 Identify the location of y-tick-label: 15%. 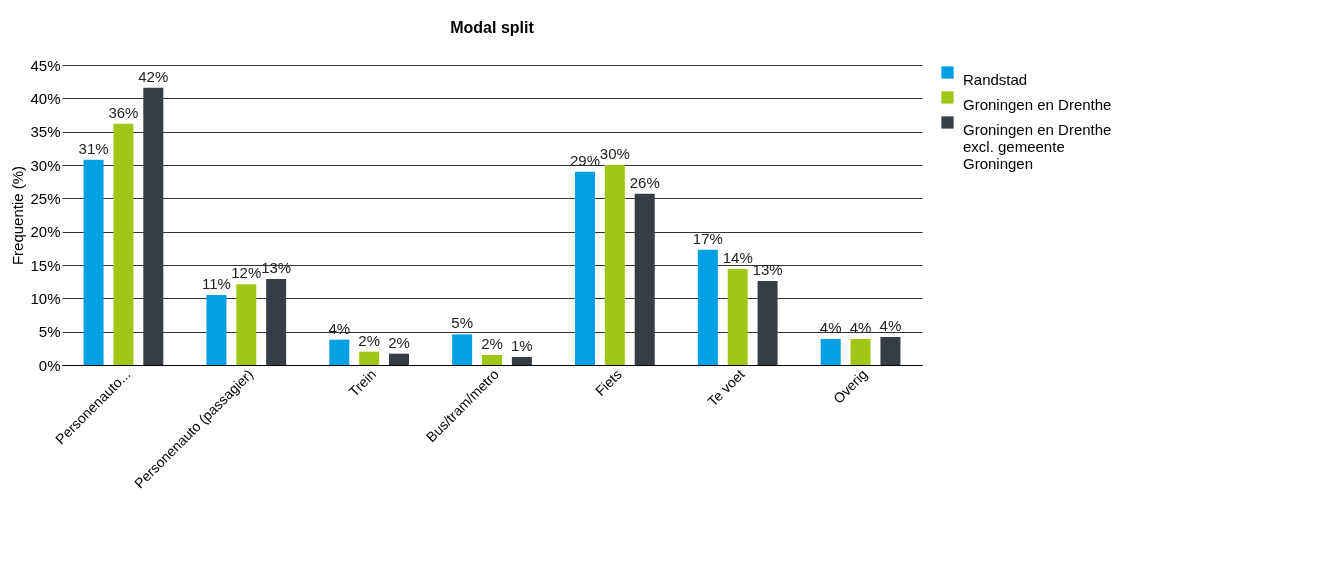
(45, 265).